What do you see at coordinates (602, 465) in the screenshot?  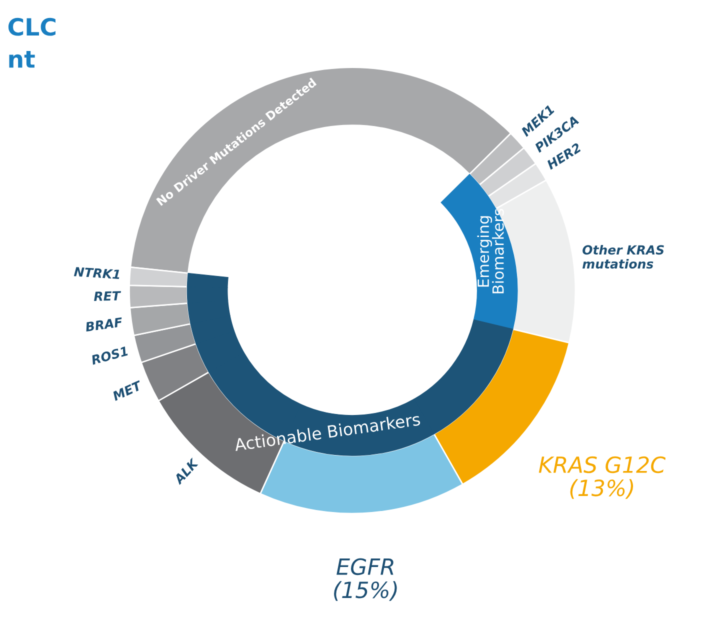 I see `slice-label: KRAS G12C` at bounding box center [602, 465].